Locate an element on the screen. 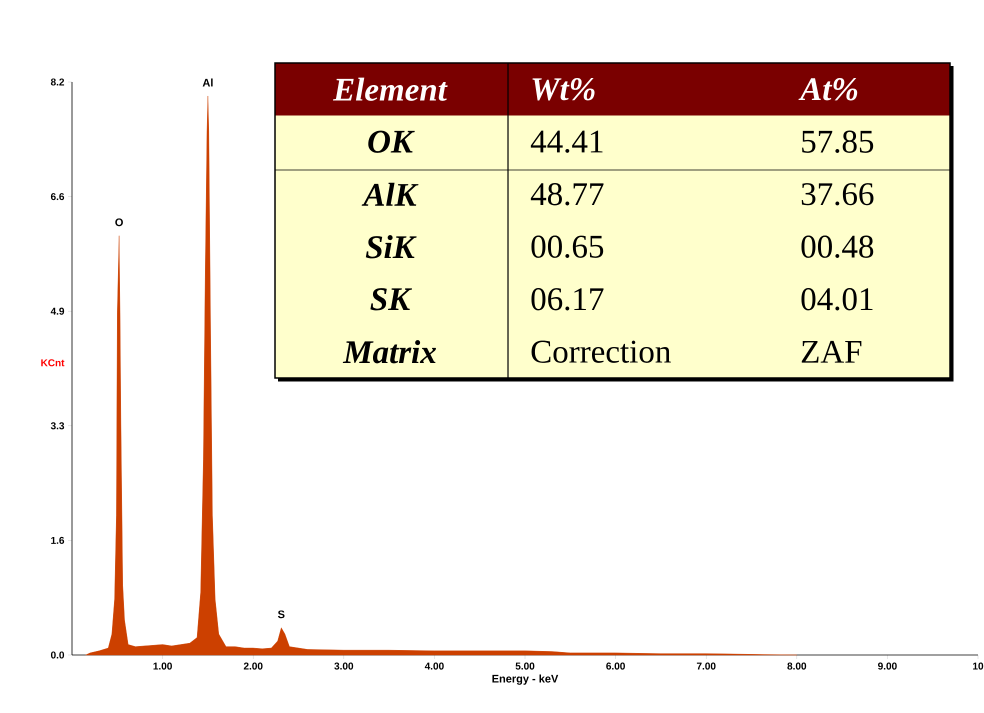  x-tick-label: 10 is located at coordinates (978, 666).